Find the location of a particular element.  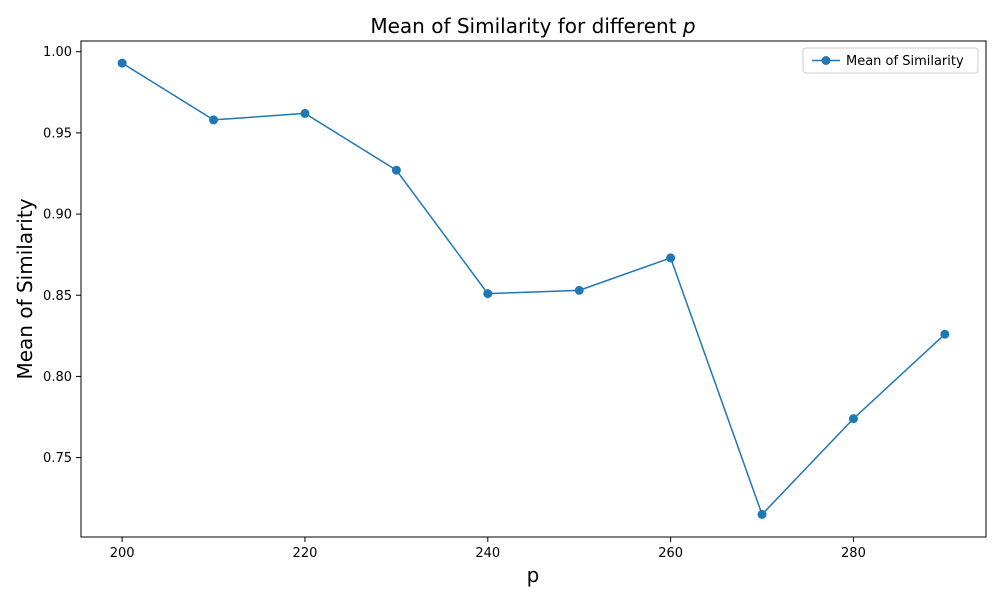

chart-title-variable: p is located at coordinates (689, 26).